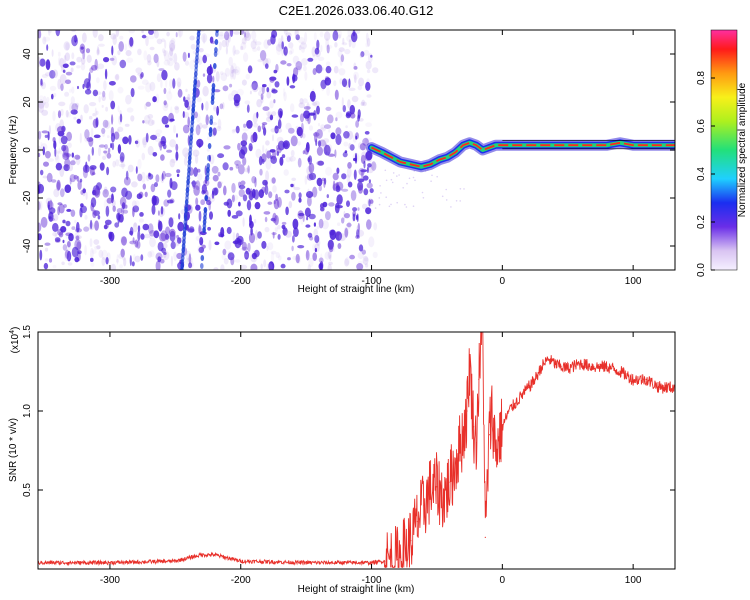 This screenshot has height=600, width=750. Describe the element at coordinates (13, 450) in the screenshot. I see `snr-y-label: SNR (10 * v/v)` at that location.